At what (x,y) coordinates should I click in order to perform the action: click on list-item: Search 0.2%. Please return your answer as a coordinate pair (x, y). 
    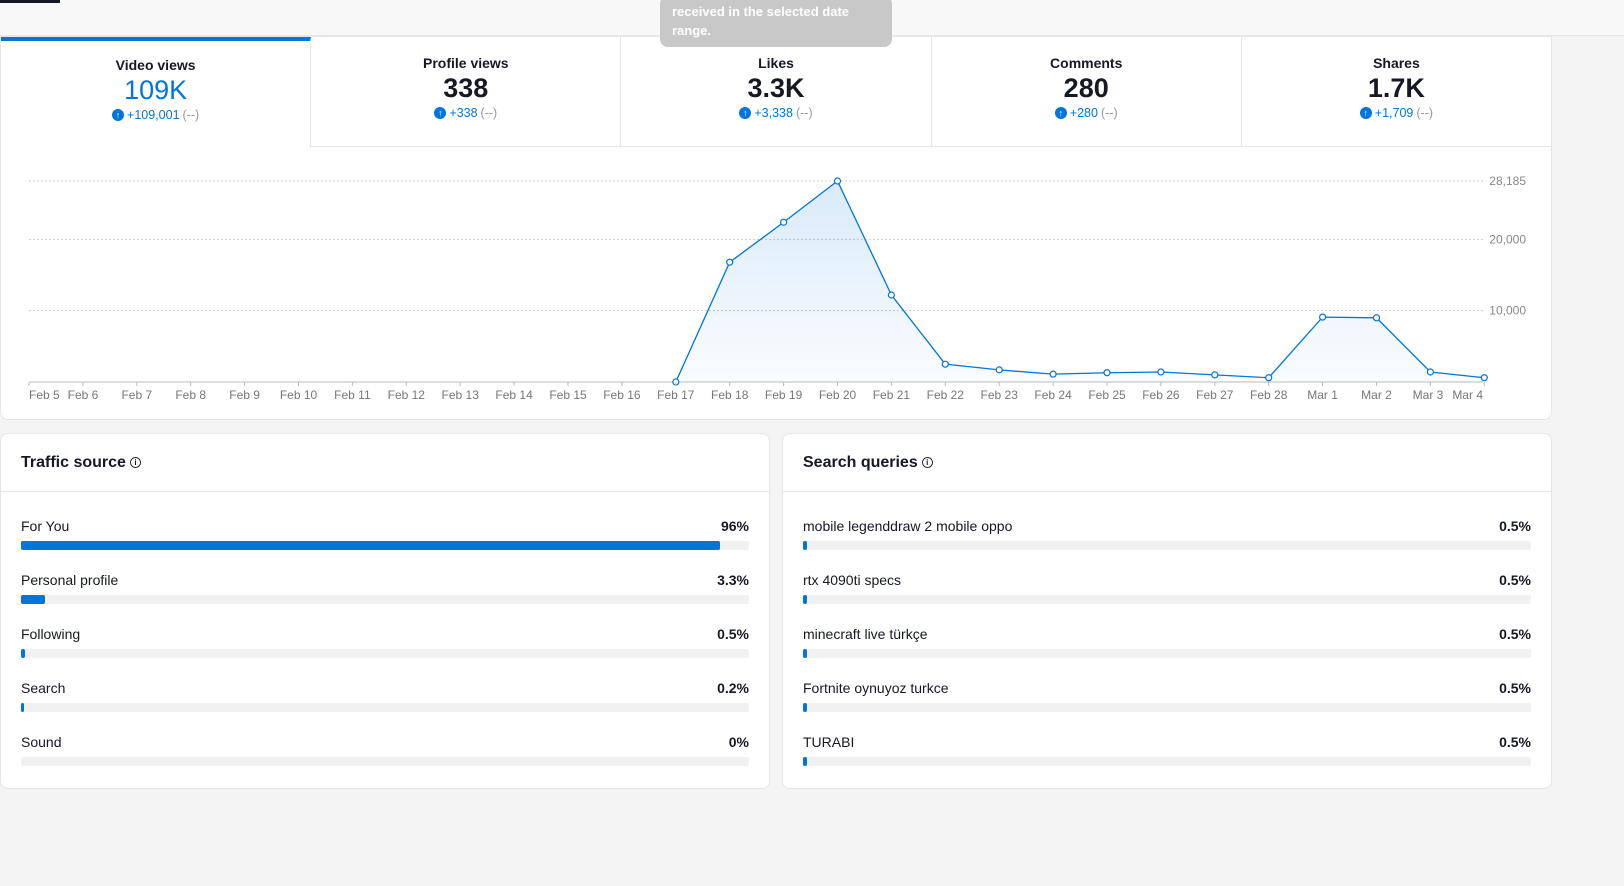
    Looking at the image, I should click on (385, 687).